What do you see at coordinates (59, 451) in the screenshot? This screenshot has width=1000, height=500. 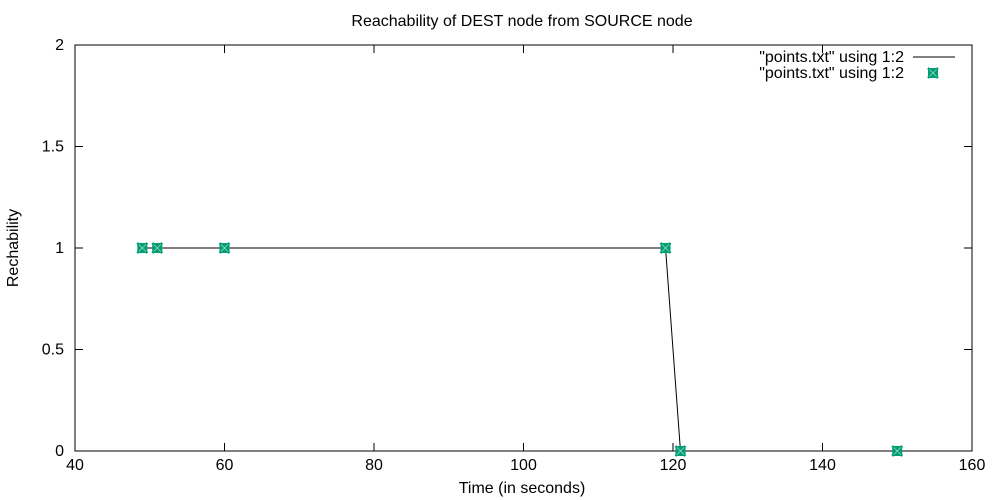 I see `y-tick-label: 0` at bounding box center [59, 451].